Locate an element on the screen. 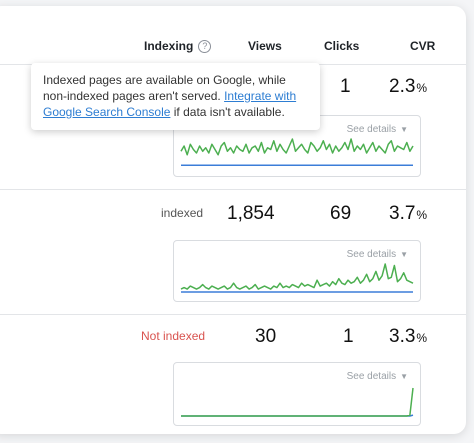 The image size is (474, 443). cvr-number: 3.3 is located at coordinates (402, 336).